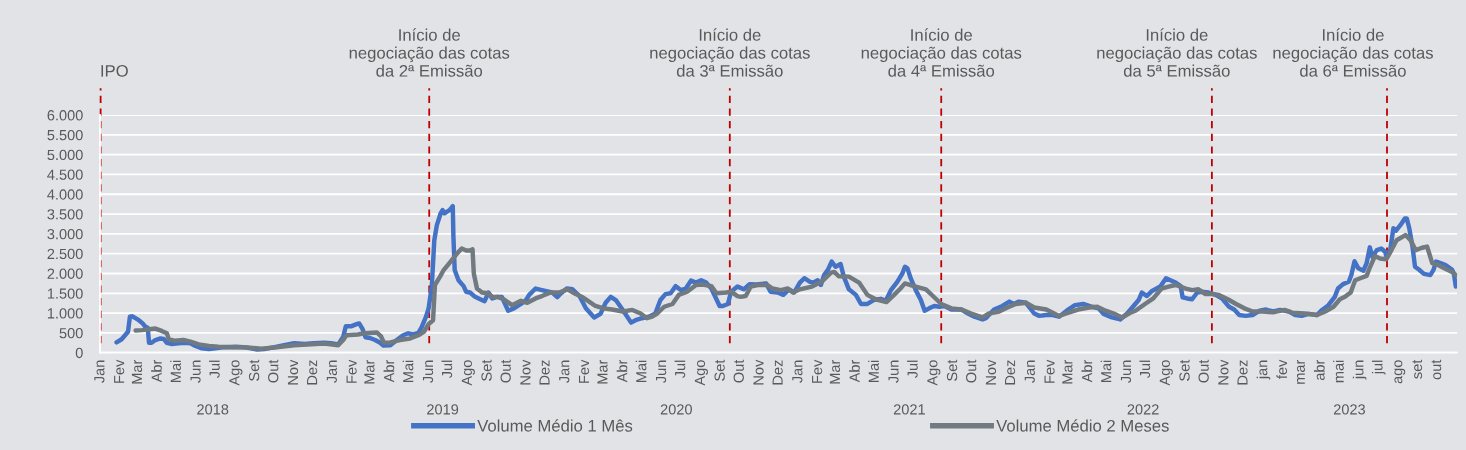 This screenshot has width=1466, height=450. I want to click on ref-line-label: Início de negociação das cotas da 3ª Emissão, so click(730, 52).